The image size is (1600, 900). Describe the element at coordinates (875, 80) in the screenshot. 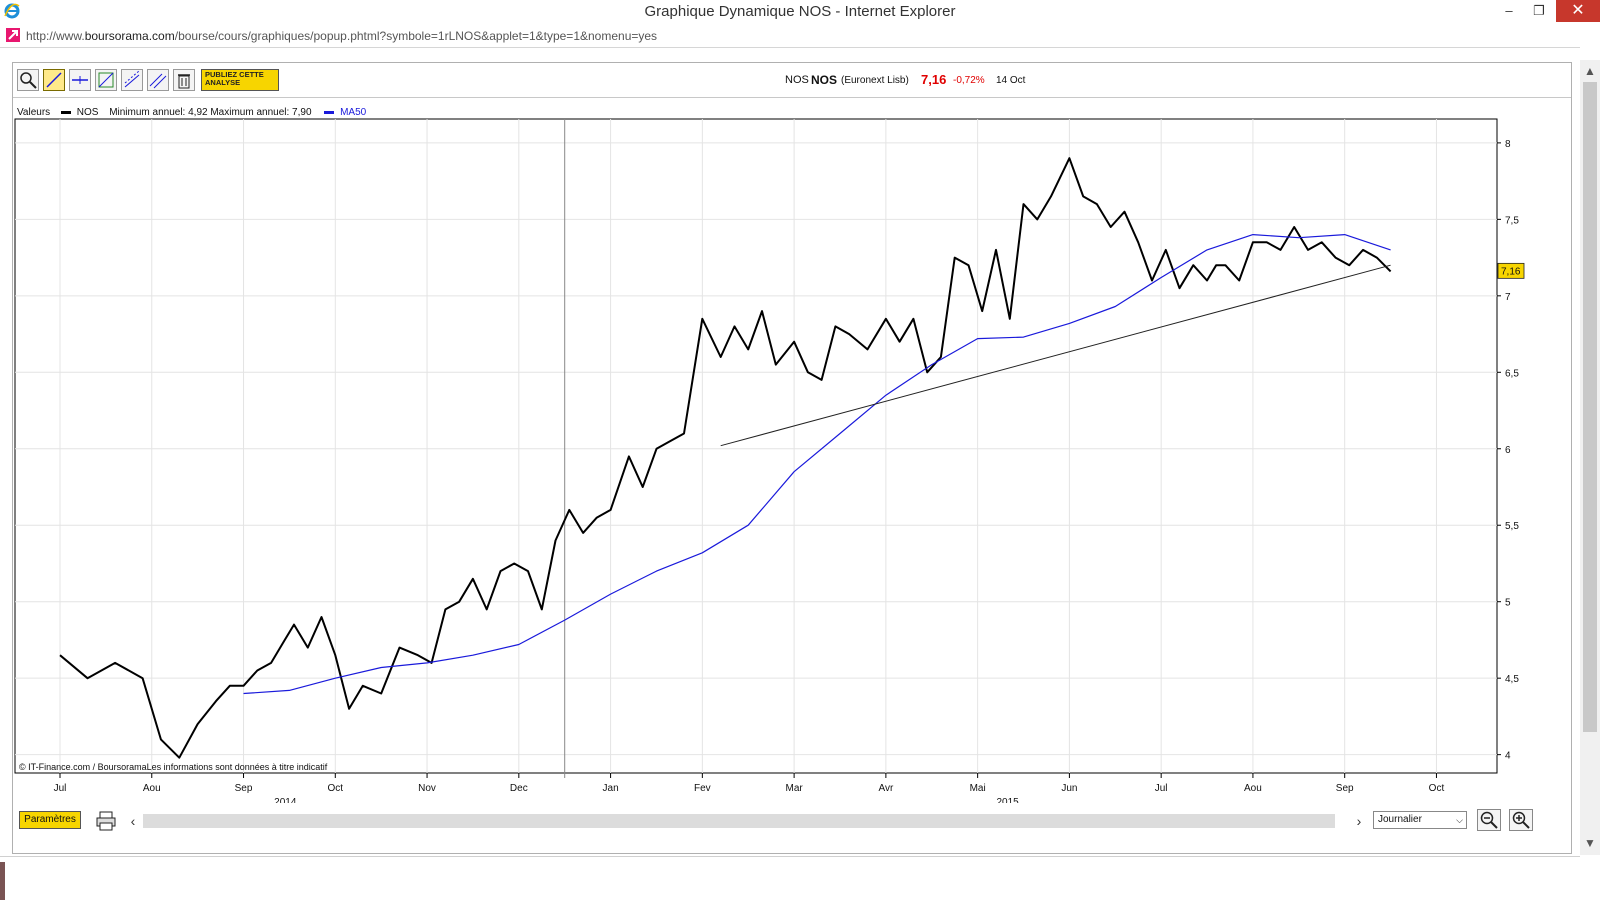

I see `quote-market: (Euronext Lisb)` at that location.